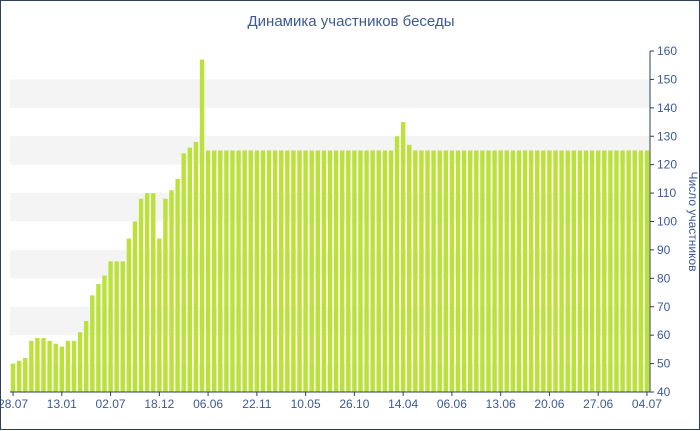  I want to click on grid-band, so click(330, 93).